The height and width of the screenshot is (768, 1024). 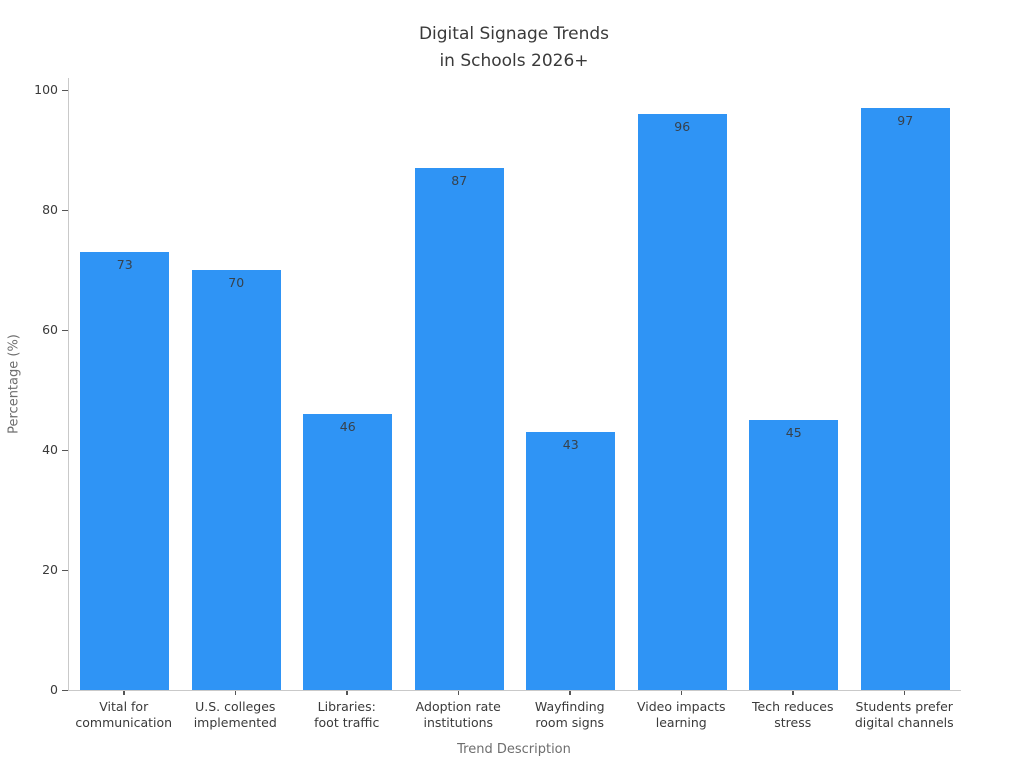 What do you see at coordinates (235, 714) in the screenshot?
I see `x-tick-label: U.S. colleges implemented` at bounding box center [235, 714].